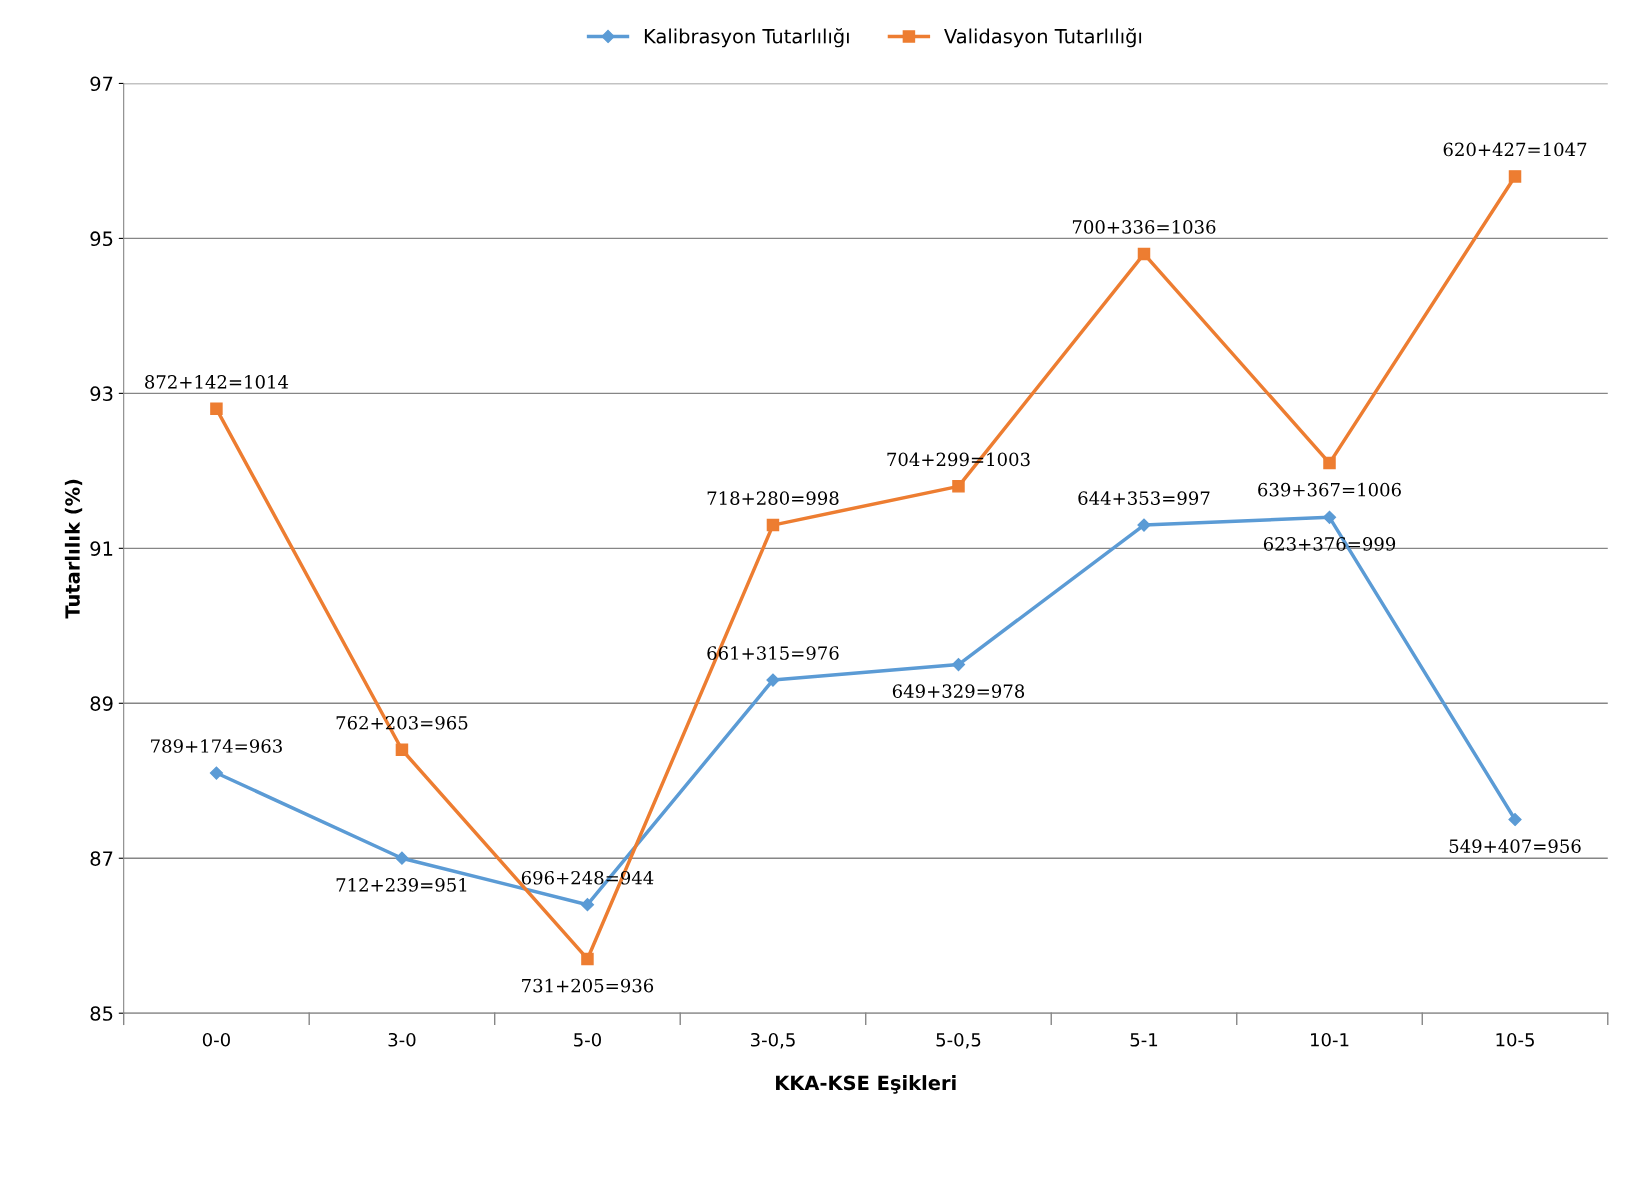  What do you see at coordinates (588, 985) in the screenshot?
I see `annotation: 731+205=936` at bounding box center [588, 985].